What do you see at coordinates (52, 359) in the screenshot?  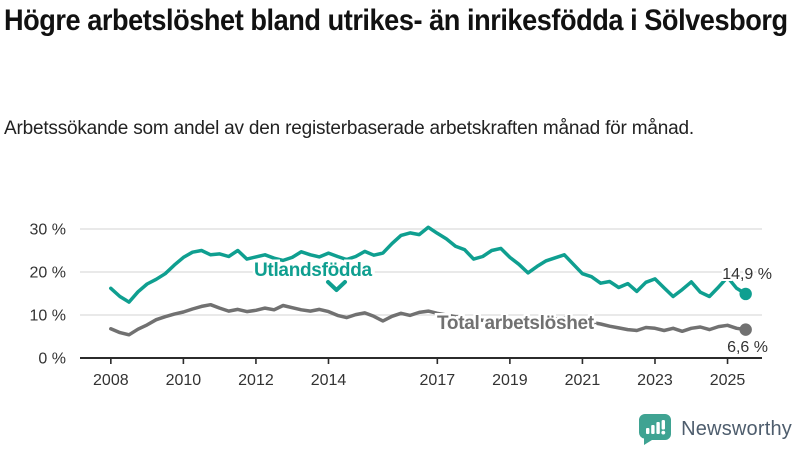 I see `y-axis-tick-label: 0 %` at bounding box center [52, 359].